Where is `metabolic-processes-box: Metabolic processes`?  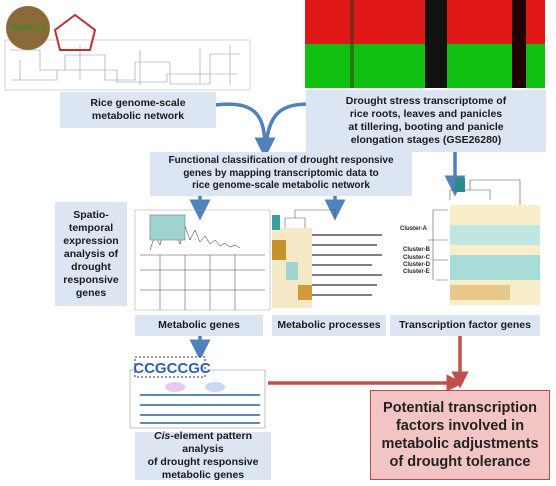
metabolic-processes-box: Metabolic processes is located at coordinates (329, 325).